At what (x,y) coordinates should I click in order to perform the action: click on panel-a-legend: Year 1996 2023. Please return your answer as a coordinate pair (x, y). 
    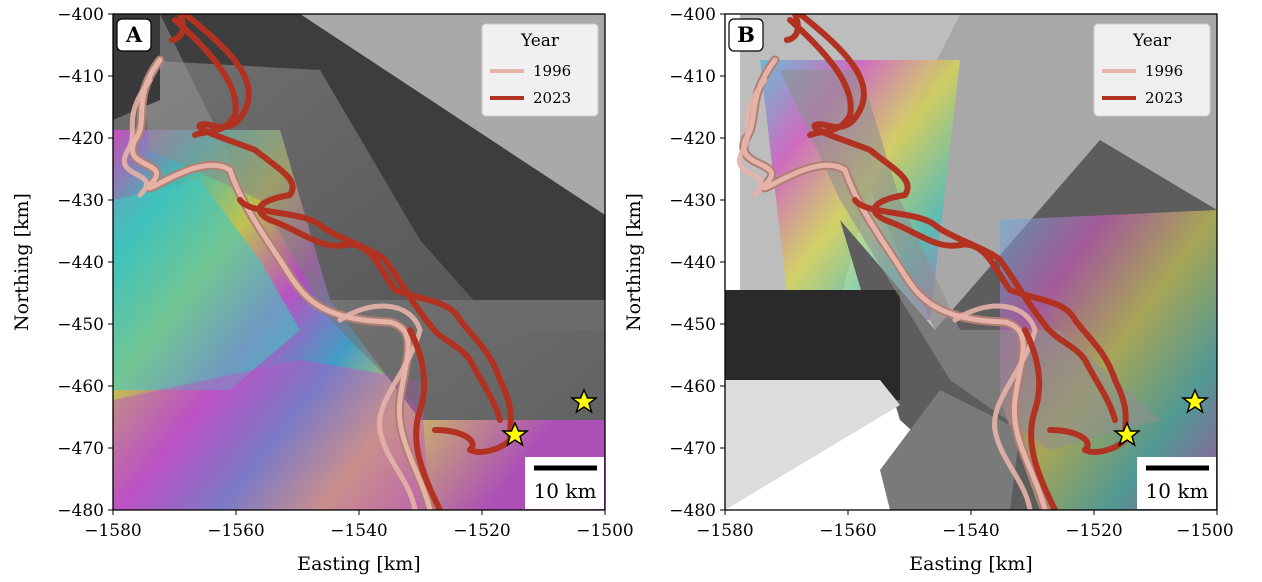
    Looking at the image, I should click on (540, 70).